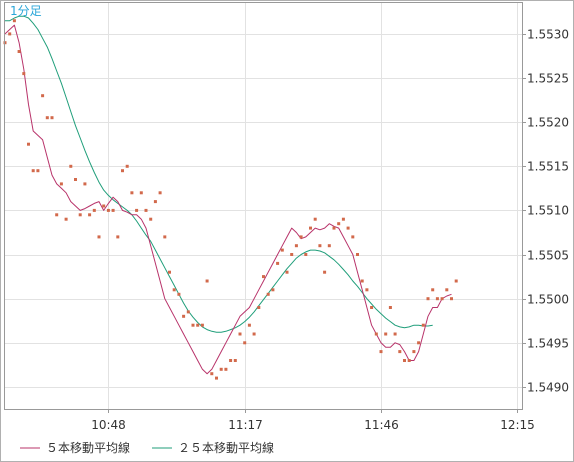 The width and height of the screenshot is (574, 462). Describe the element at coordinates (226, 447) in the screenshot. I see `legend-ma25-label: ２５本移動平均線` at that location.